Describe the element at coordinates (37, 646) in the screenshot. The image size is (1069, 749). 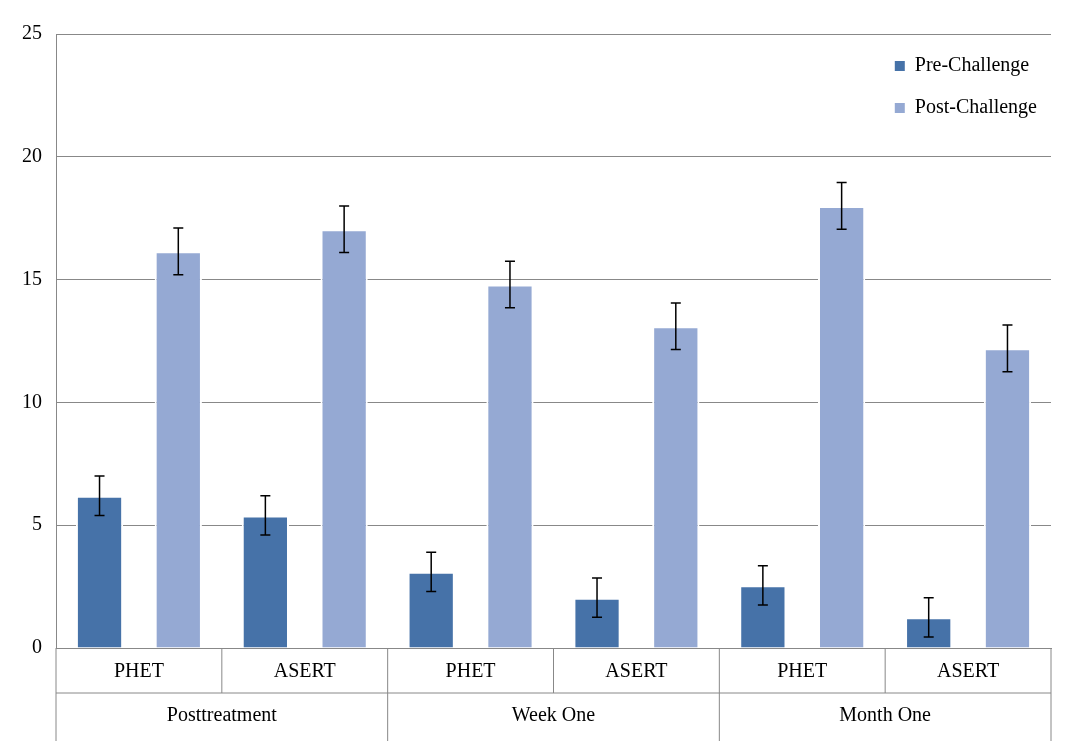
I see `y-tick-label: 0` at that location.